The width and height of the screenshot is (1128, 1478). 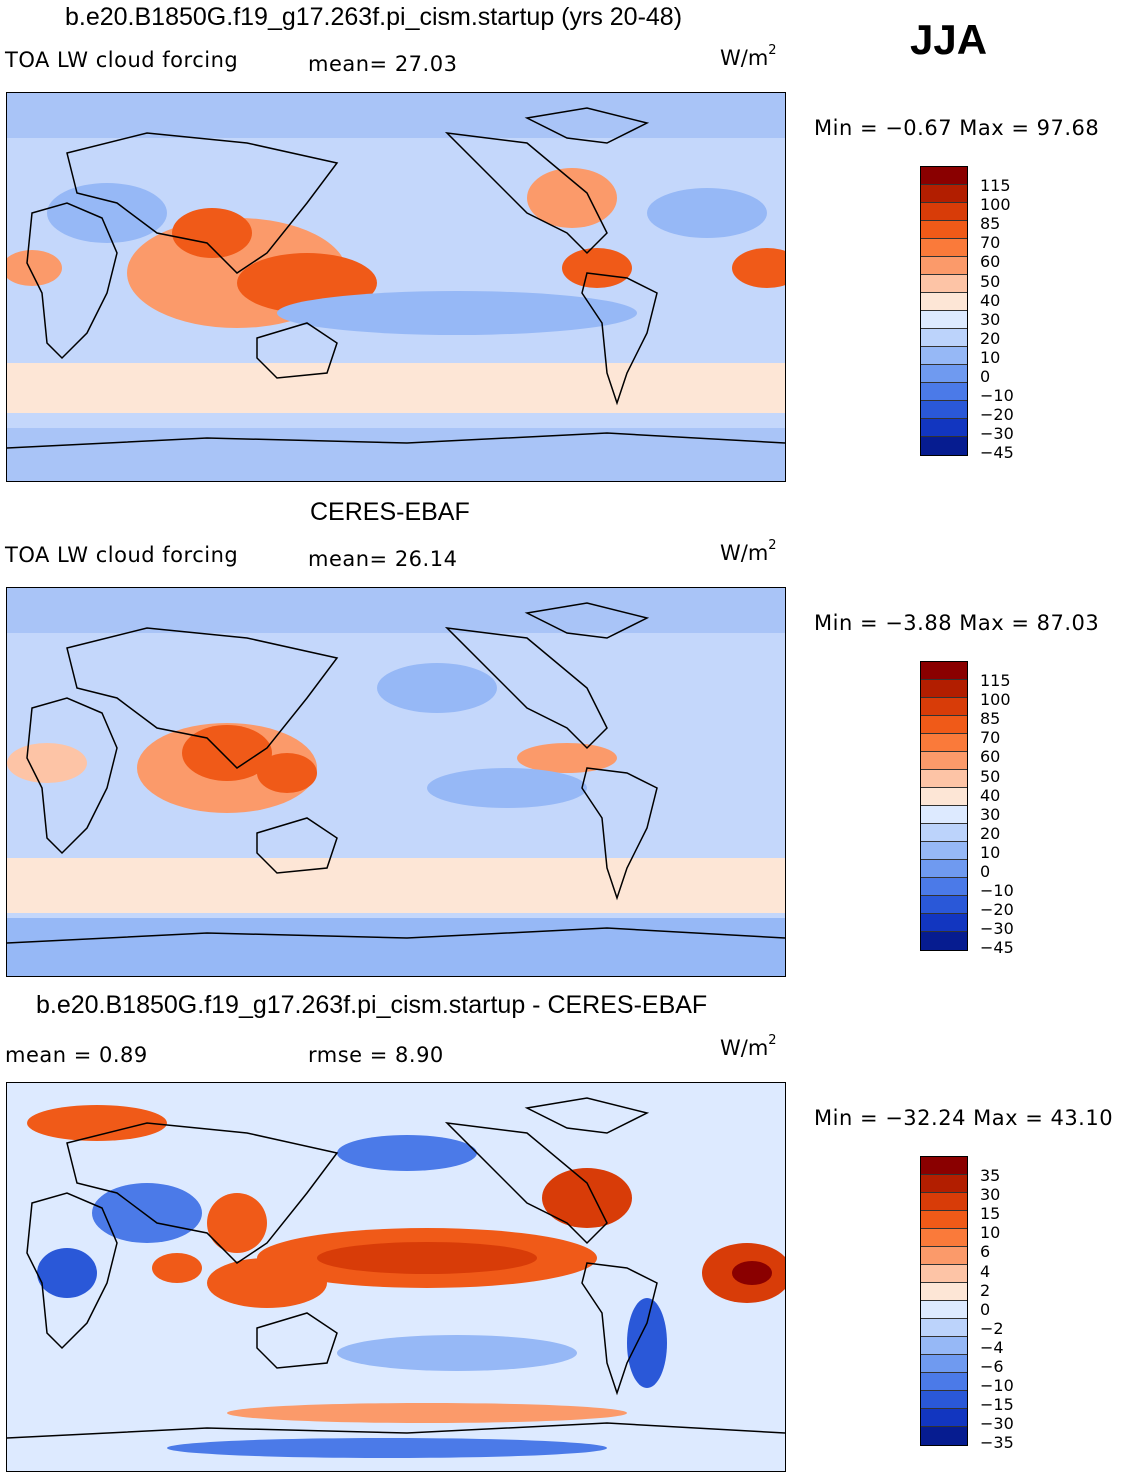 What do you see at coordinates (957, 623) in the screenshot?
I see `panel2-minmax: Min = −3.88 Max = 87.03` at bounding box center [957, 623].